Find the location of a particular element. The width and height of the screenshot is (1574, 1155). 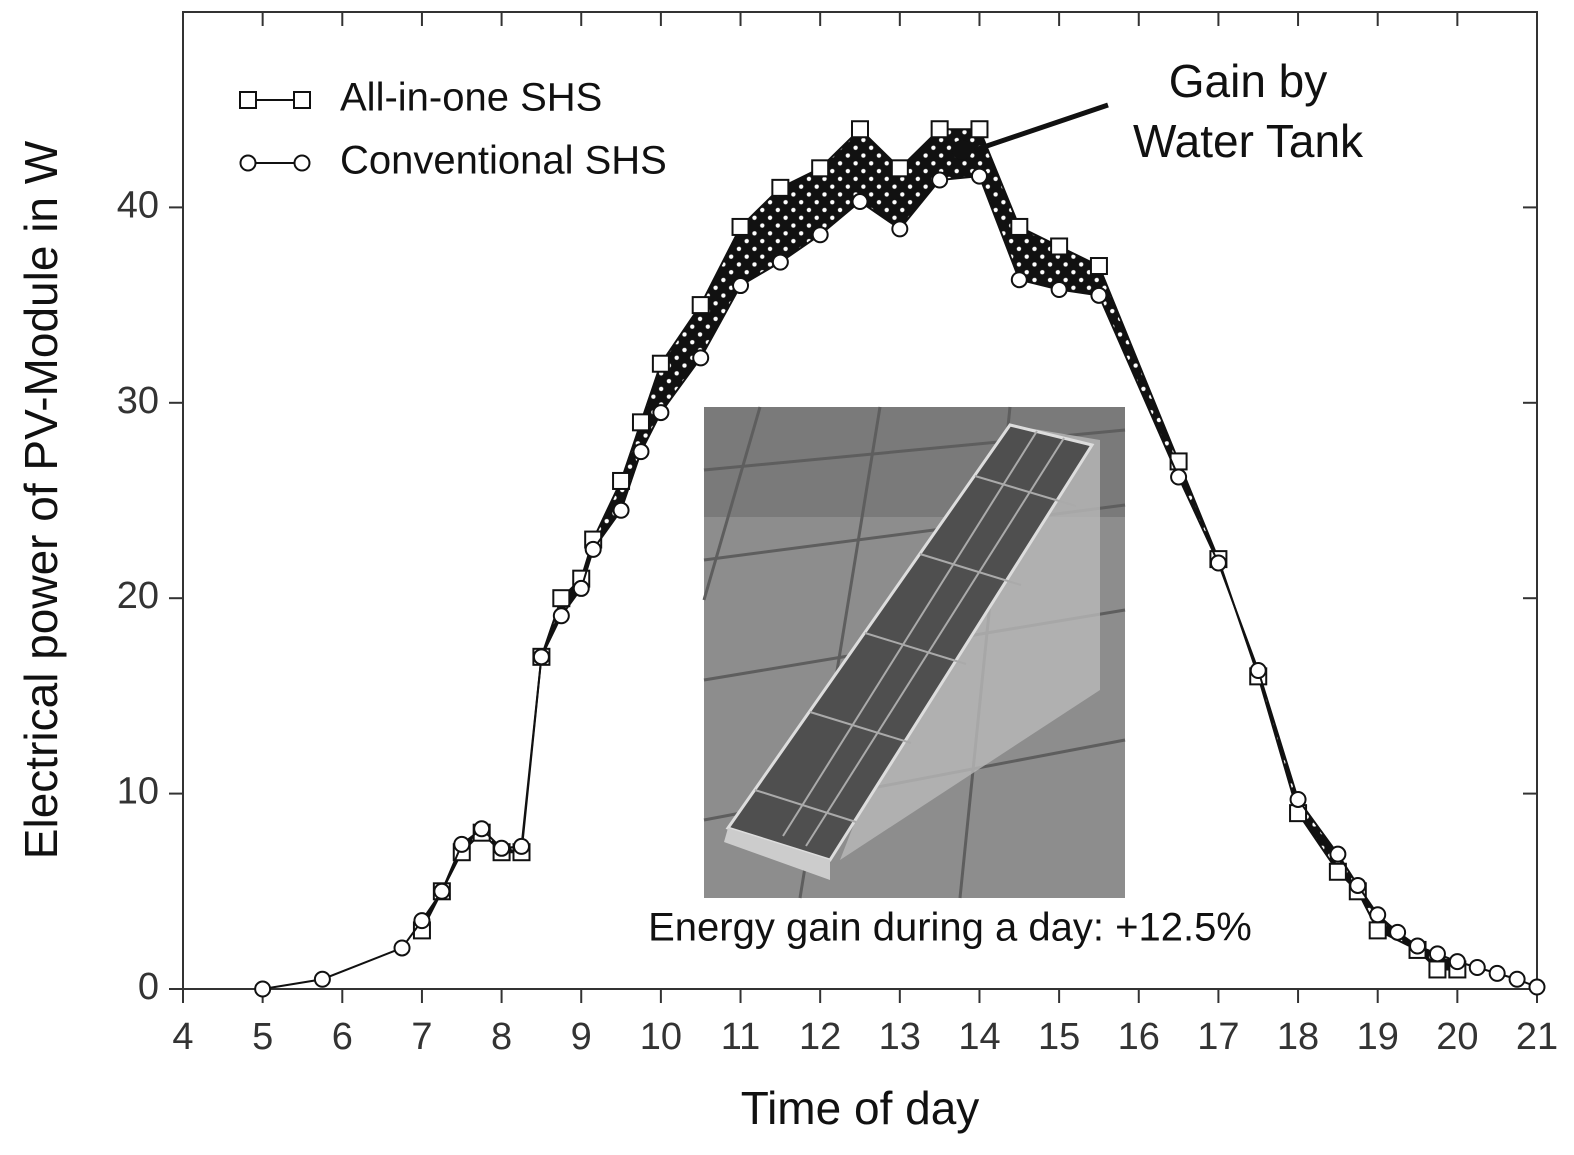

inset-photo is located at coordinates (914, 652).